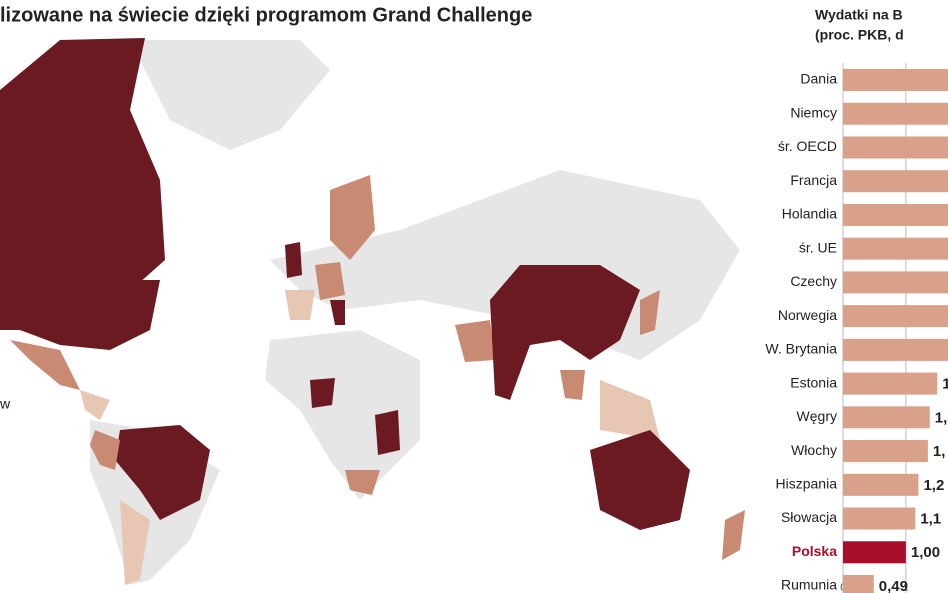 The height and width of the screenshot is (593, 948). Describe the element at coordinates (813, 180) in the screenshot. I see `y-tick-label: Francja` at that location.